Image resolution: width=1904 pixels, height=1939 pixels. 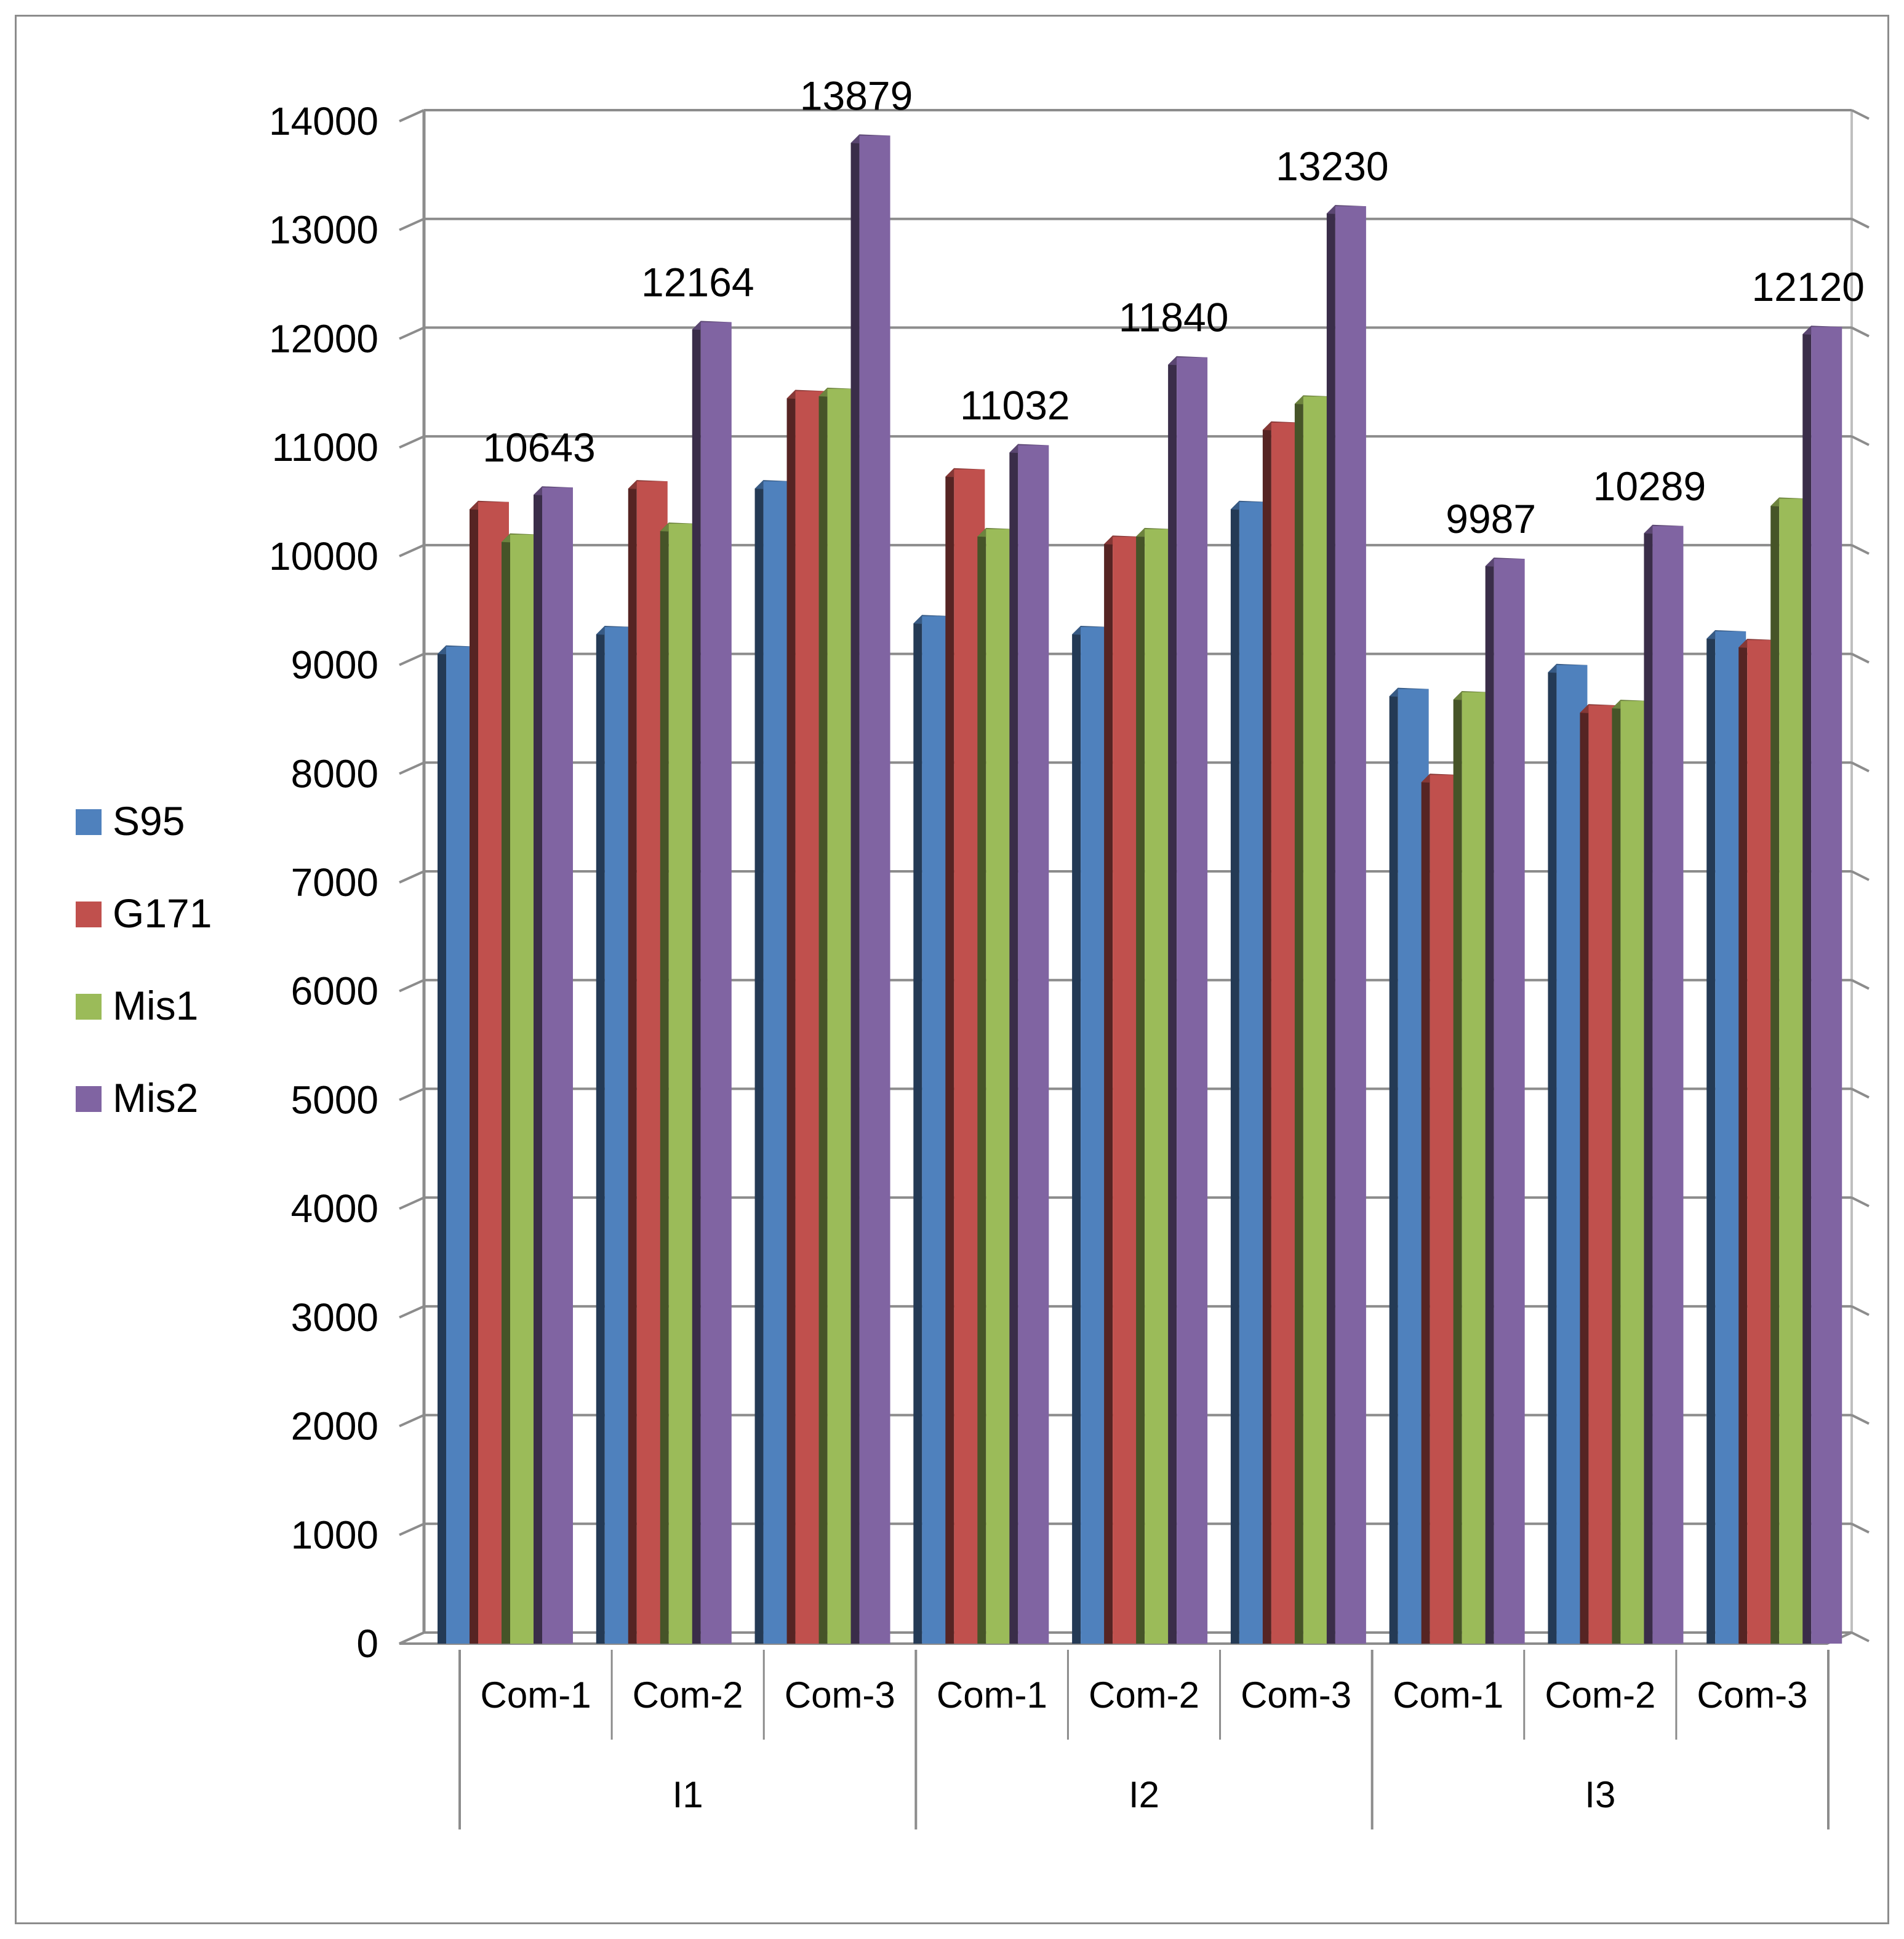 What do you see at coordinates (162, 913) in the screenshot?
I see `legend-label-g171: G171` at bounding box center [162, 913].